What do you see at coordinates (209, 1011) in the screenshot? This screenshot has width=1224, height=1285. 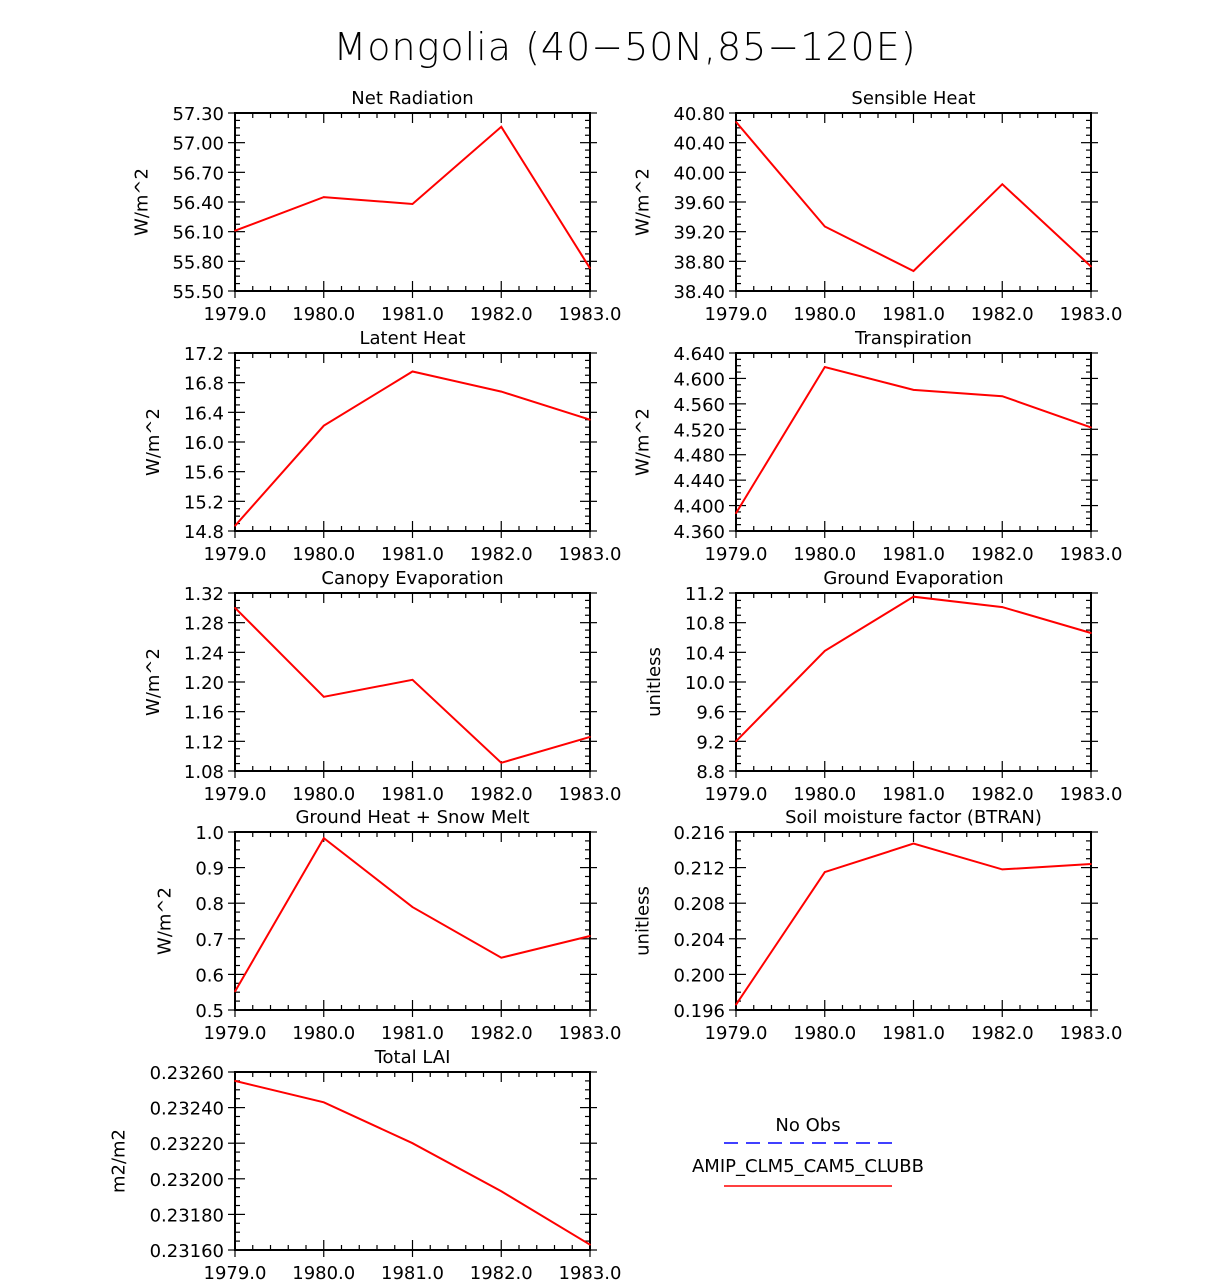 I see `y-tick-label: 0.5` at bounding box center [209, 1011].